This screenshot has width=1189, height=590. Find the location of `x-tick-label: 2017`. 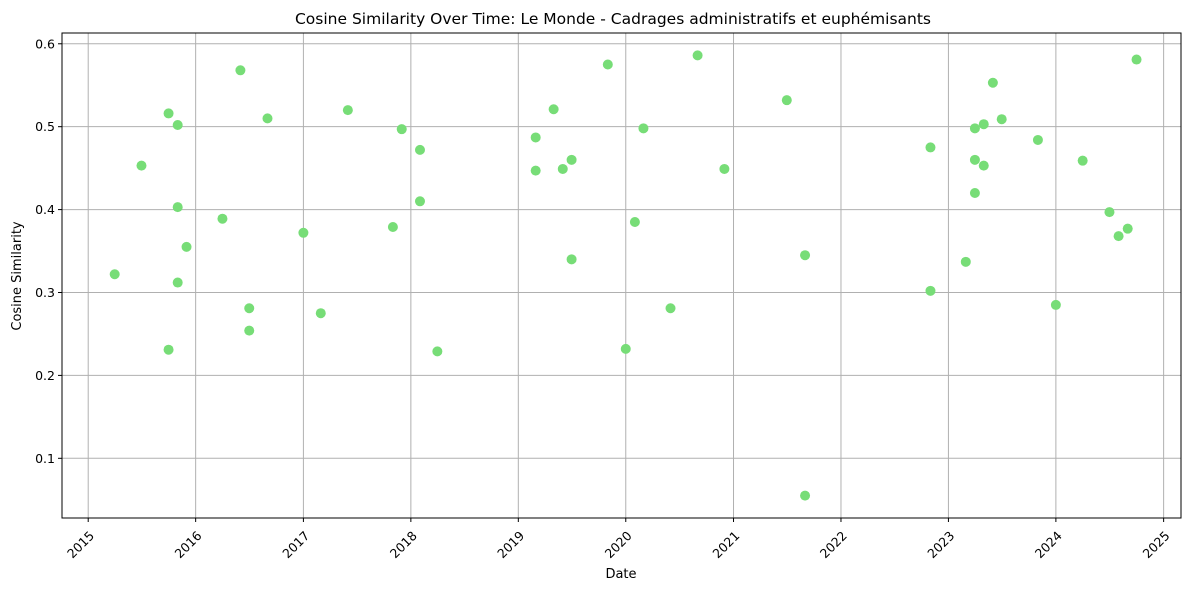

x-tick-label: 2017 is located at coordinates (295, 544).